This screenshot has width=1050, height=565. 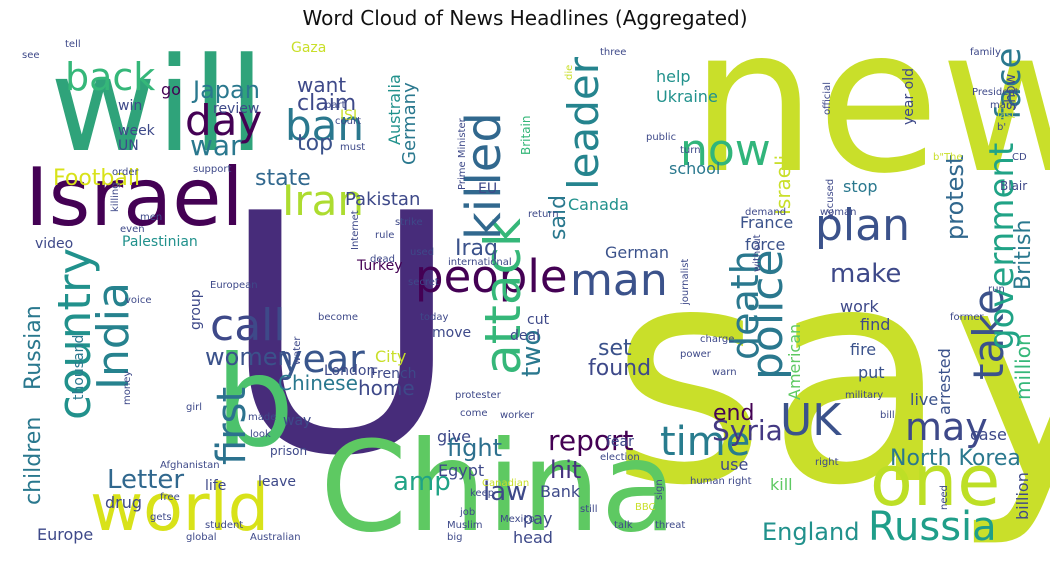 What do you see at coordinates (434, 317) in the screenshot?
I see `word-today: today` at bounding box center [434, 317].